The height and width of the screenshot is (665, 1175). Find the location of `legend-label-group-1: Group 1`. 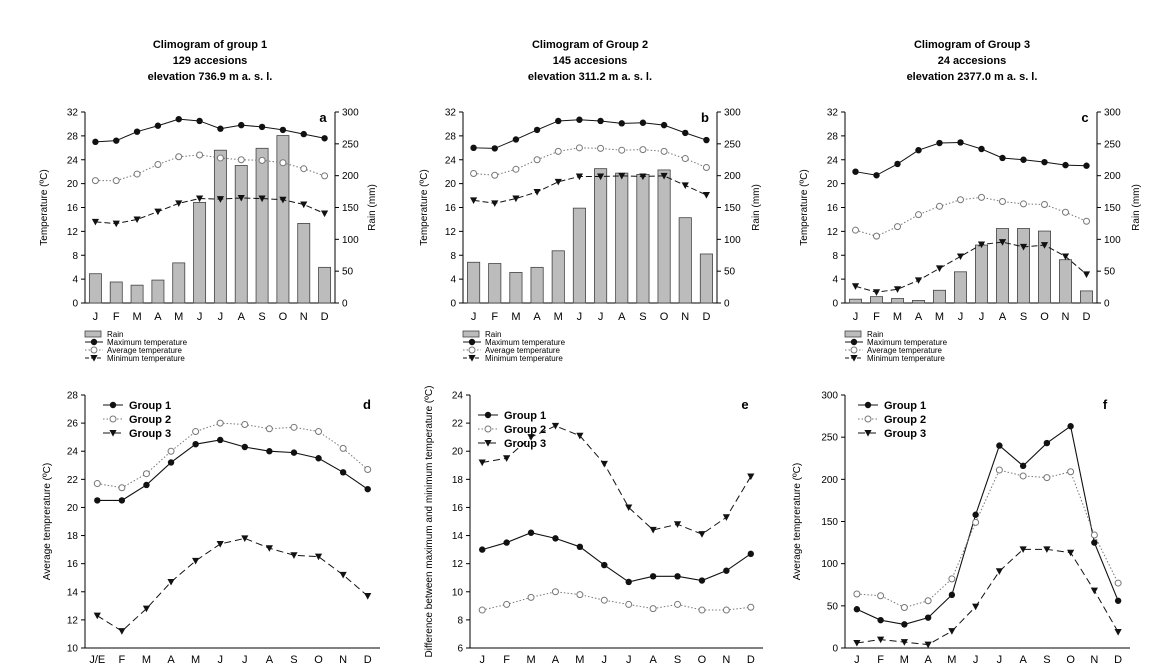

legend-label-group-1: Group 1 is located at coordinates (525, 416).